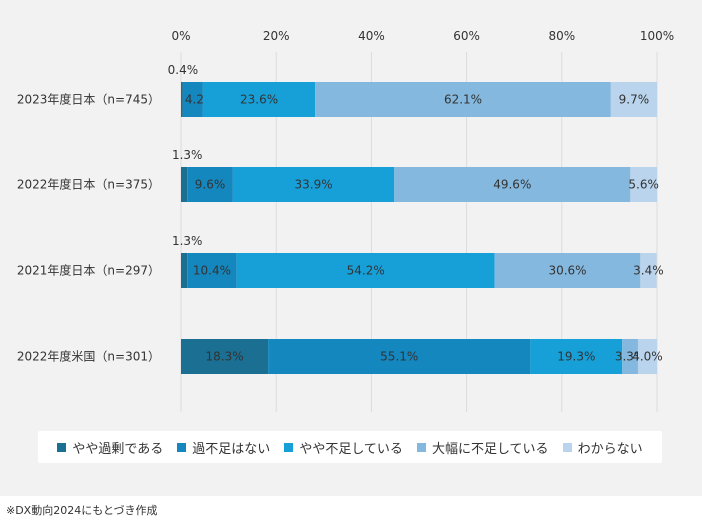  I want to click on legend-item: 過不足はない, so click(223, 447).